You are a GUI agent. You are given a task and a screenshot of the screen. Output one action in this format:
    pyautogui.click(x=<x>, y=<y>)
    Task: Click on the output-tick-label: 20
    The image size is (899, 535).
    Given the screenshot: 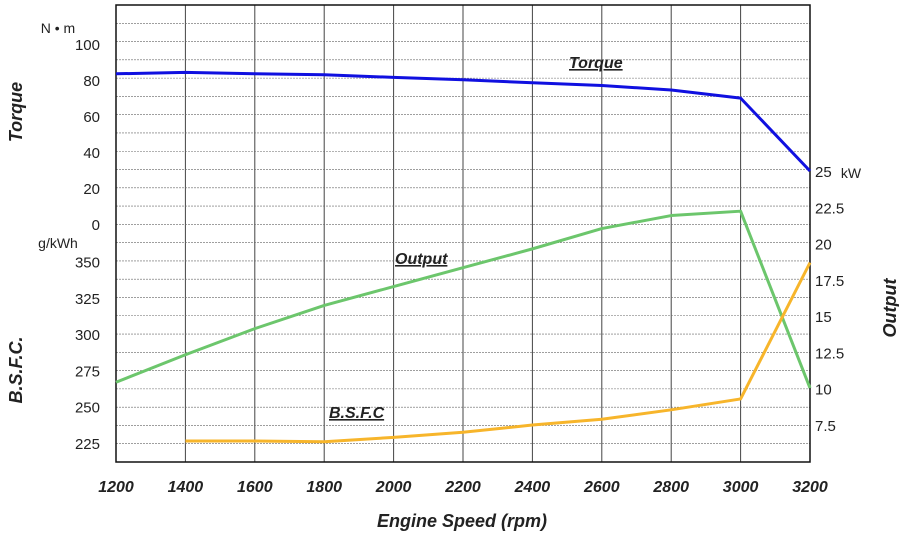 What is the action you would take?
    pyautogui.click(x=823, y=245)
    